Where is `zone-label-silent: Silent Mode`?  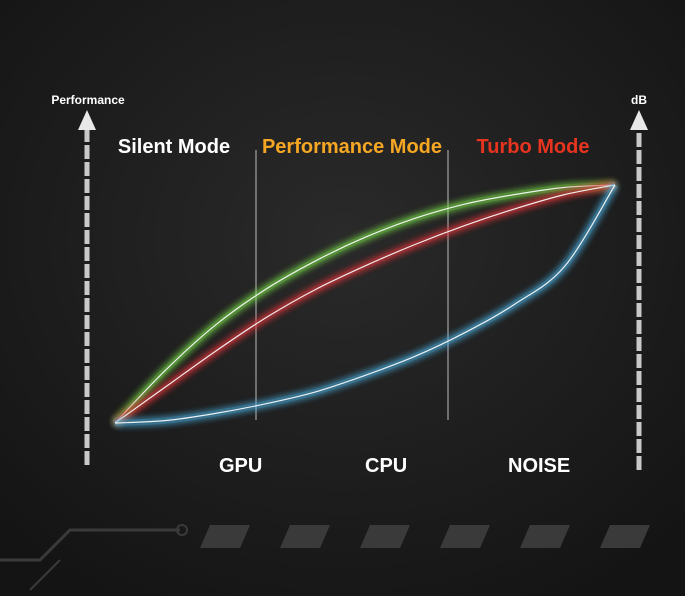 zone-label-silent: Silent Mode is located at coordinates (174, 147).